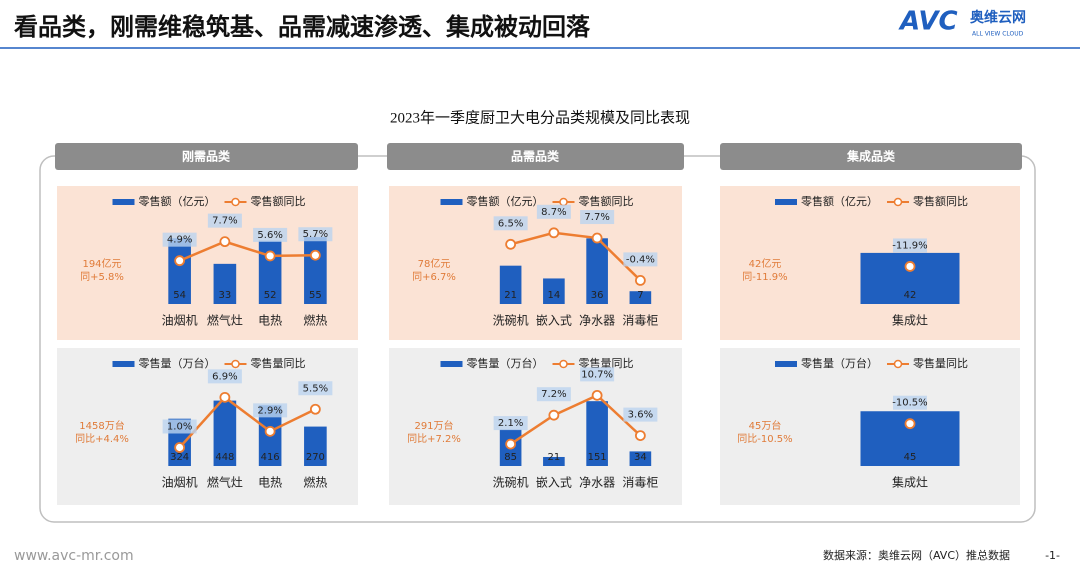 This screenshot has width=1080, height=581. Describe the element at coordinates (225, 295) in the screenshot. I see `bar-label: 33` at that location.